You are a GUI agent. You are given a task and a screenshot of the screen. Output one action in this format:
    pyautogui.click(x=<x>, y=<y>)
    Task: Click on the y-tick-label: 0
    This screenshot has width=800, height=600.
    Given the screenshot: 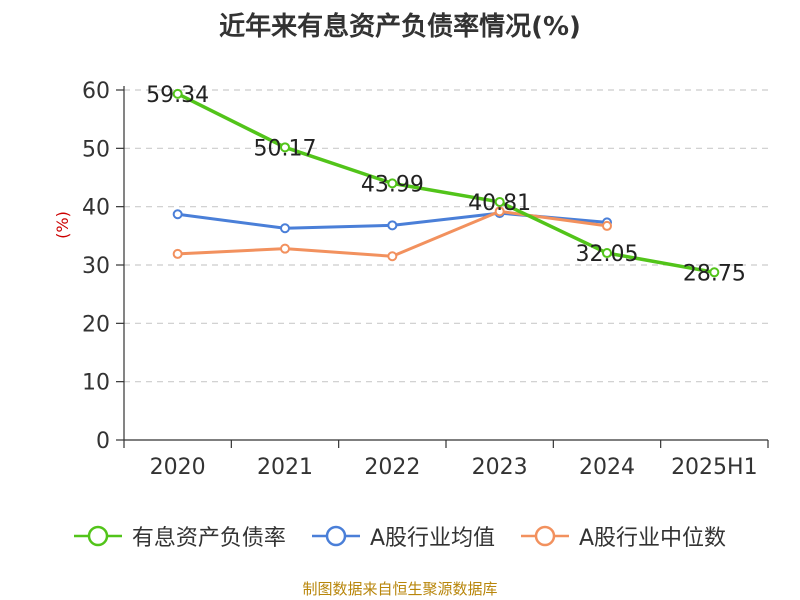 What is the action you would take?
    pyautogui.click(x=103, y=441)
    